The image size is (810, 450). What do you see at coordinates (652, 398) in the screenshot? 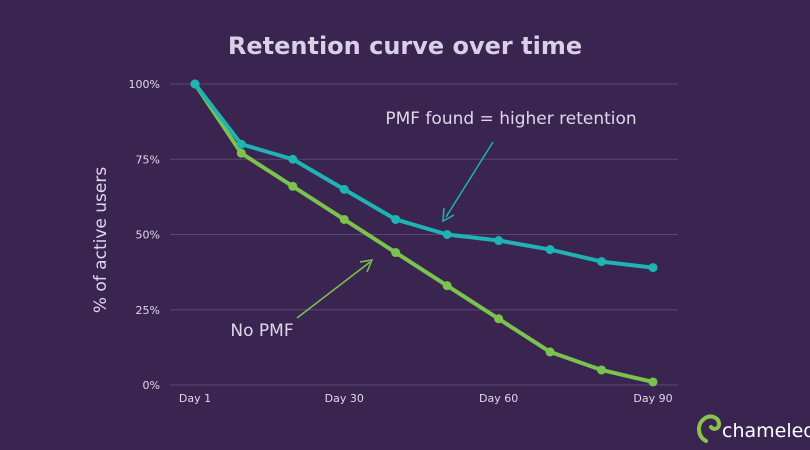
I see `x-tick-label: Day 90` at bounding box center [652, 398].